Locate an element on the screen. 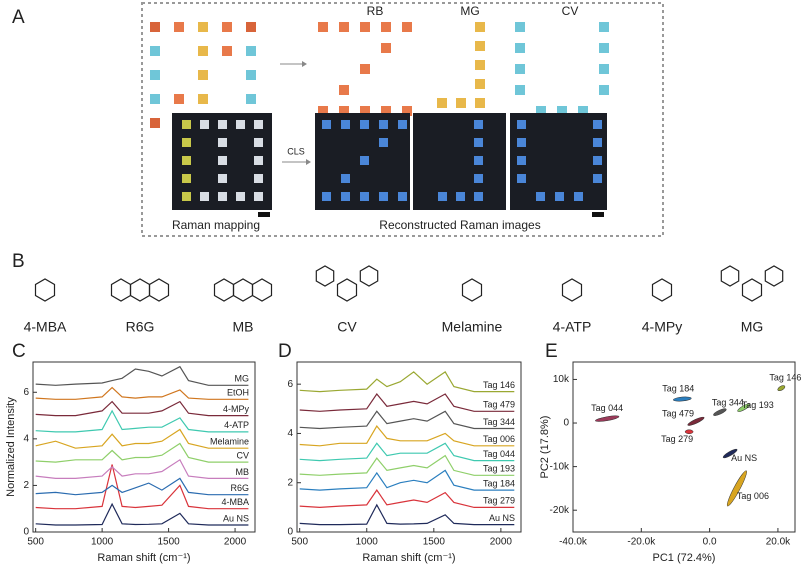  point-label: Tag 344 is located at coordinates (728, 403).